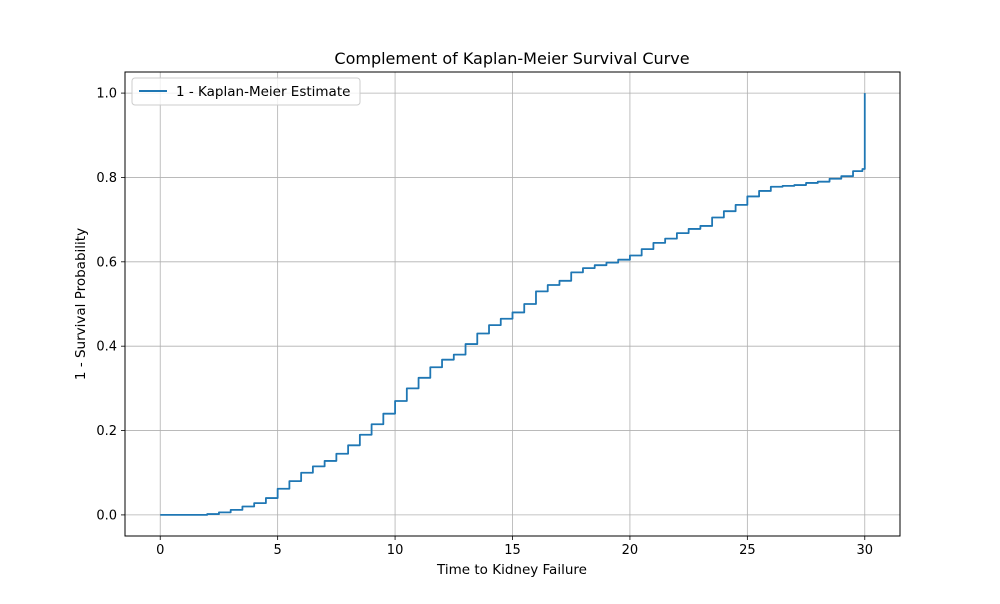 The width and height of the screenshot is (1000, 604). Describe the element at coordinates (106, 178) in the screenshot. I see `y-tick-label: 0.8` at that location.